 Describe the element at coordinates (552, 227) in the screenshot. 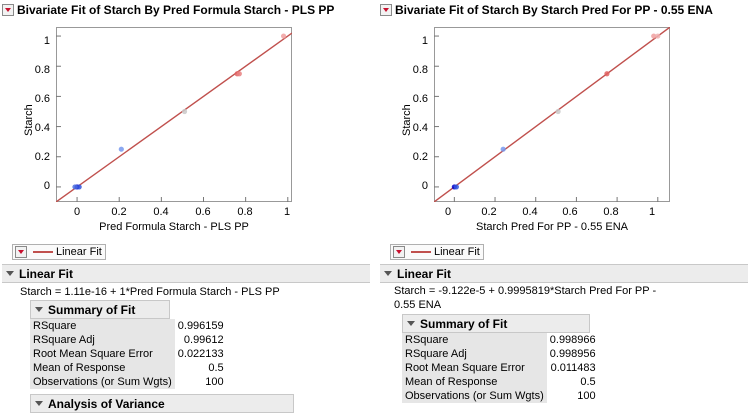

I see `x-axis-label: Starch Pred For PP - 0.55 ENA` at that location.